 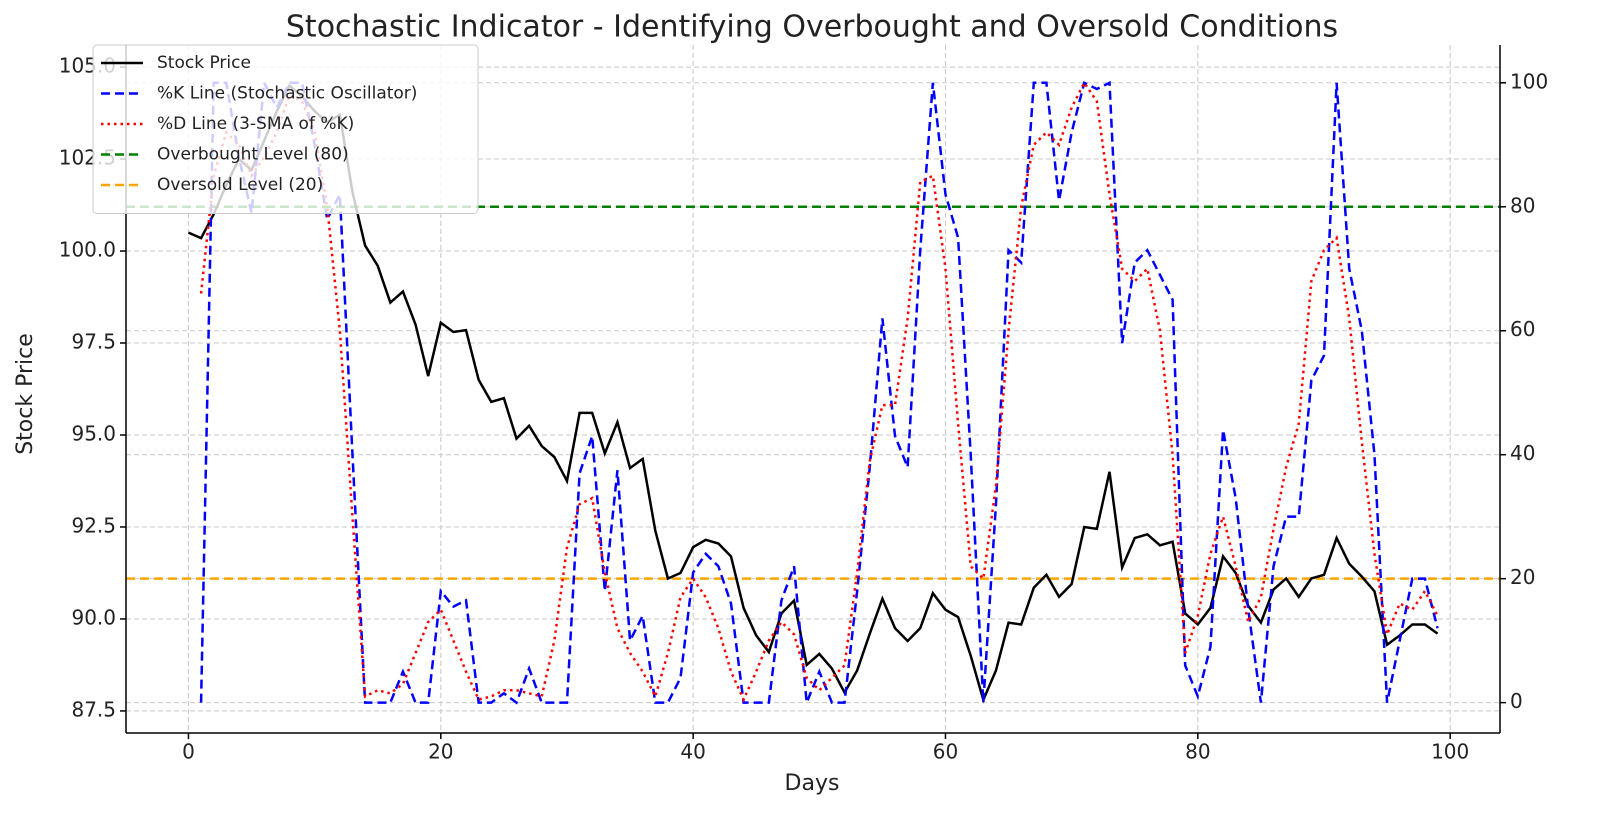 What do you see at coordinates (93, 433) in the screenshot?
I see `y-tick-label: 95.0` at bounding box center [93, 433].